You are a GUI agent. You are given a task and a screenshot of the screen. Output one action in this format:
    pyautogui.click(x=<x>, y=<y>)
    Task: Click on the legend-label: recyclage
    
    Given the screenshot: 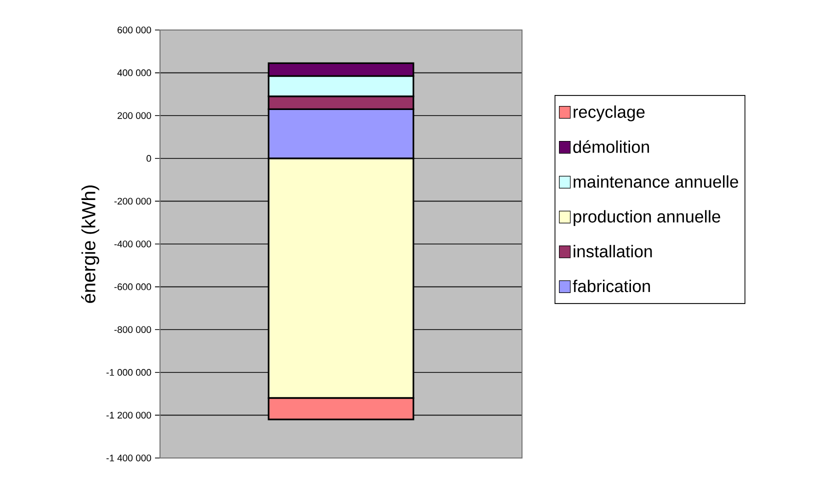 What is the action you would take?
    pyautogui.click(x=609, y=113)
    